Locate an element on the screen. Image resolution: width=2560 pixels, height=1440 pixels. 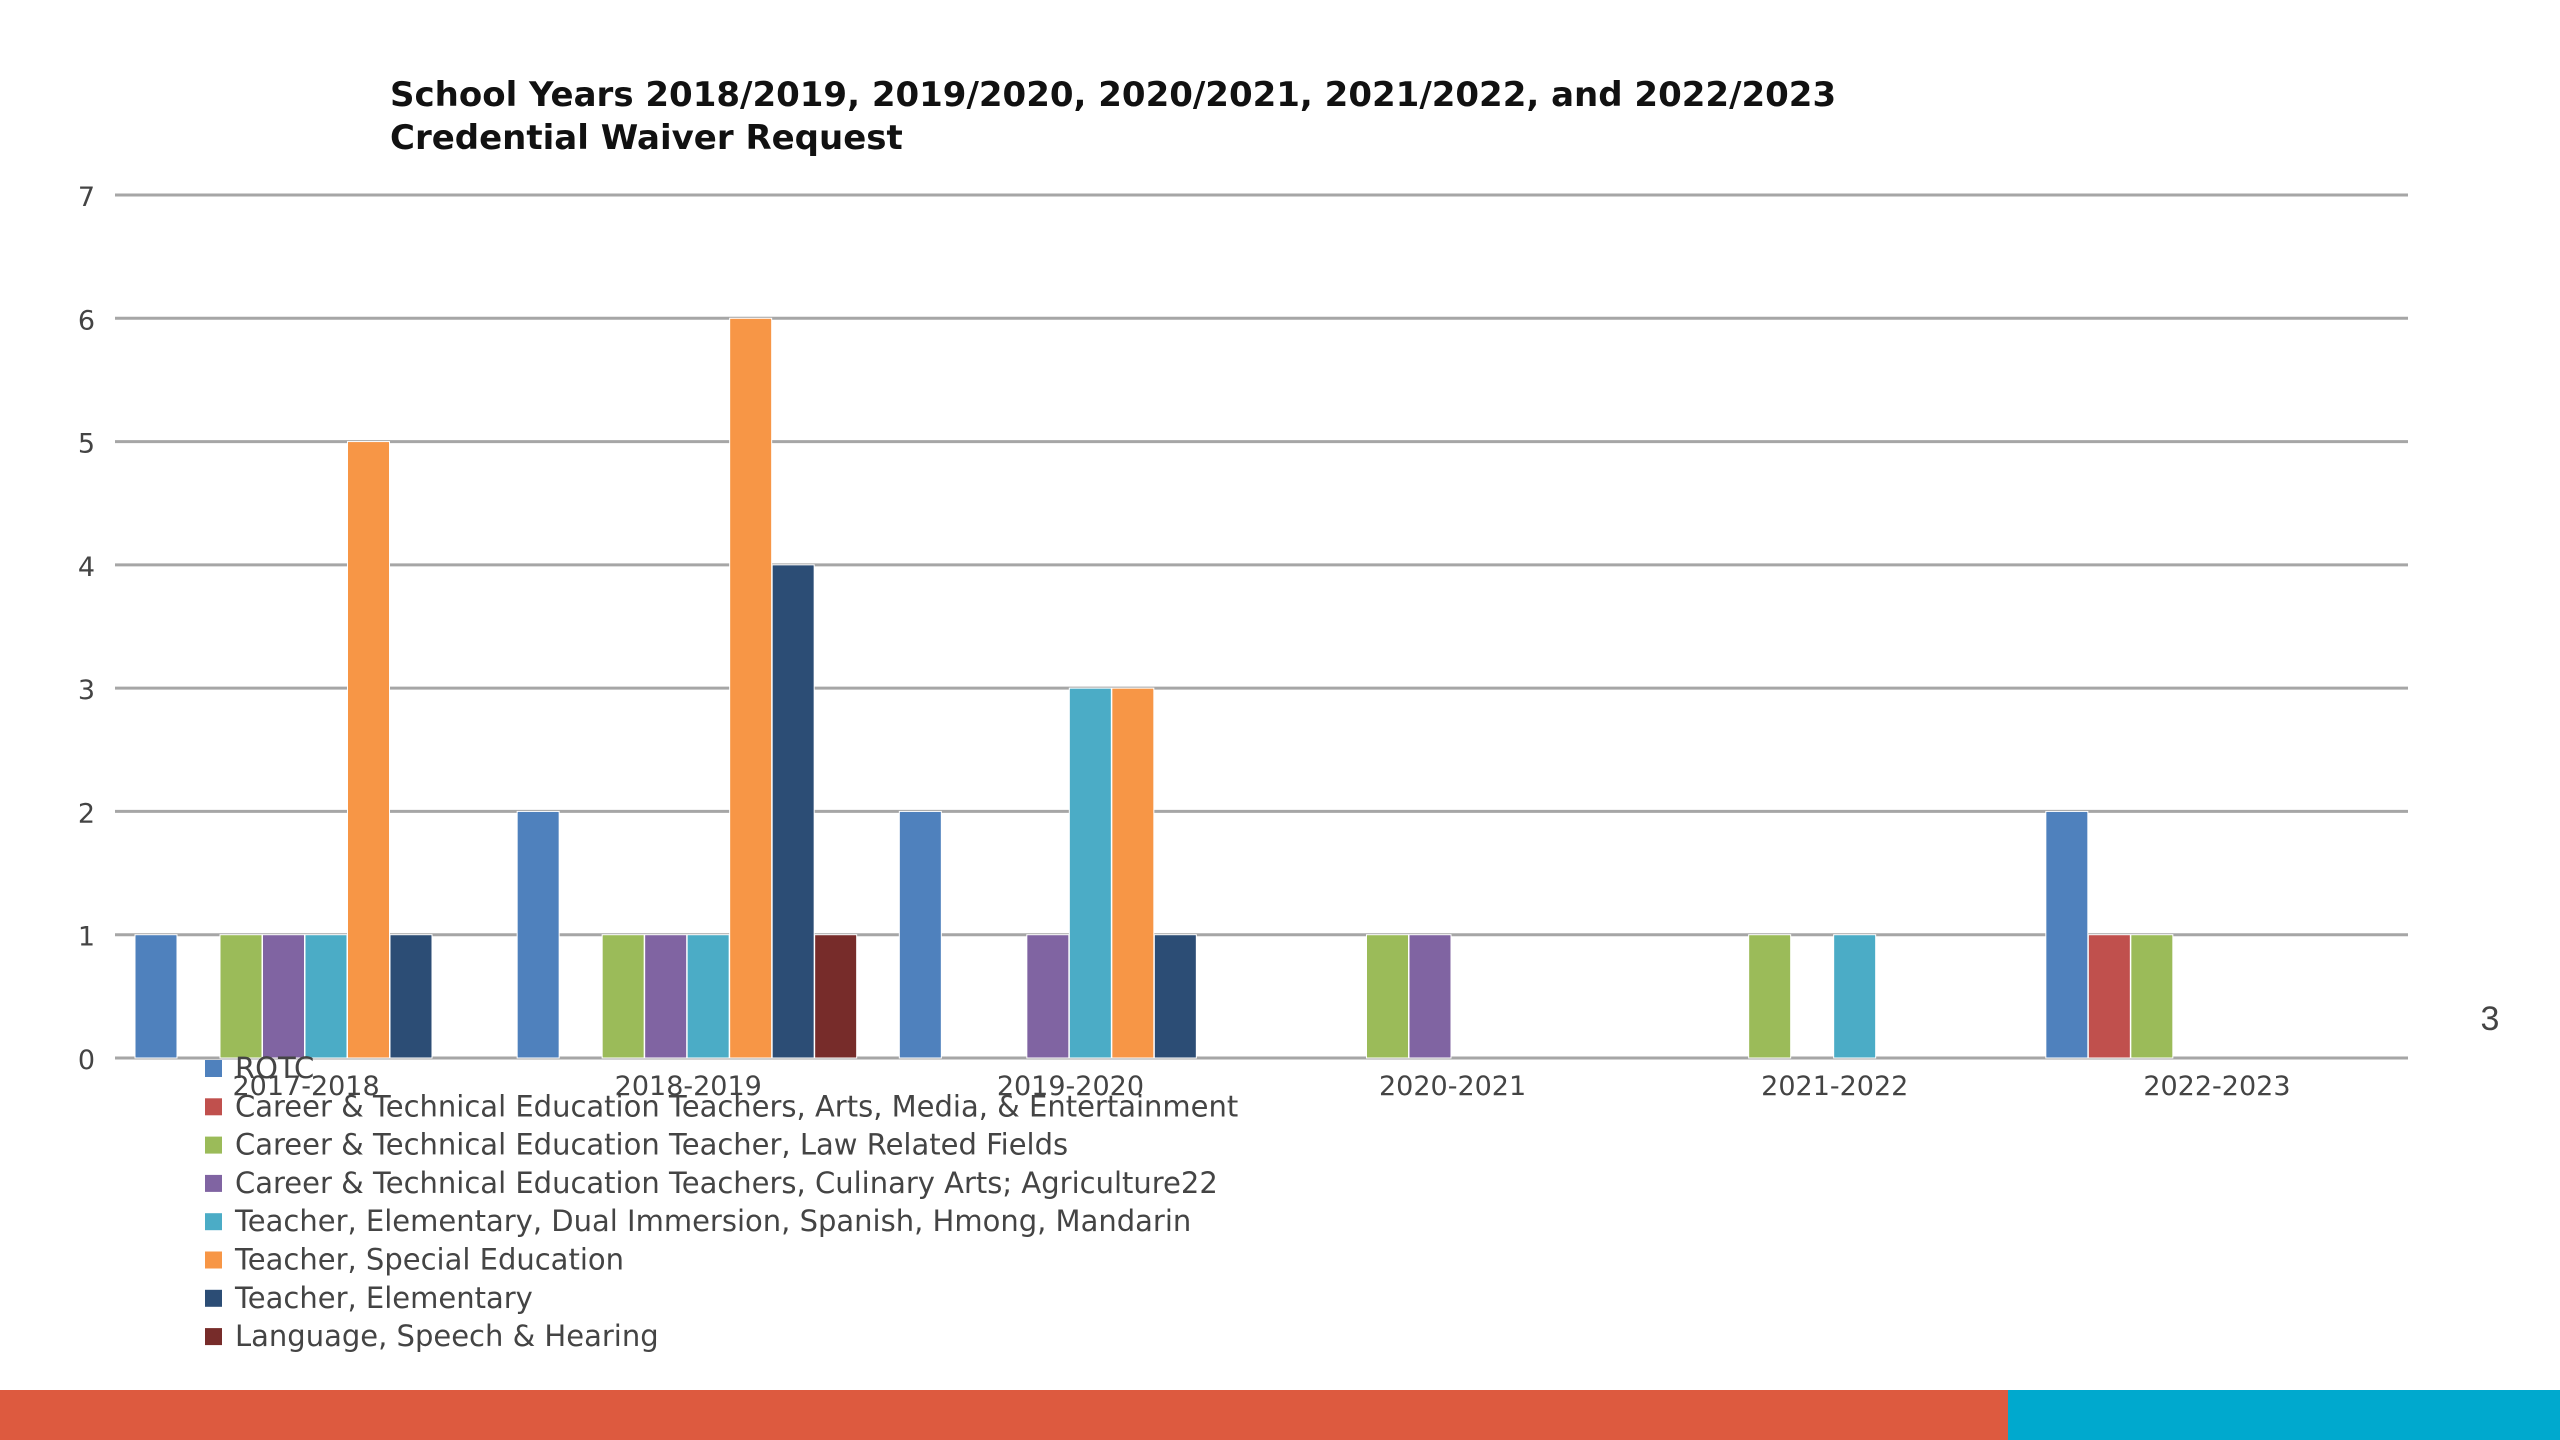
legend-label: Language, Speech & Hearing is located at coordinates (447, 1336).